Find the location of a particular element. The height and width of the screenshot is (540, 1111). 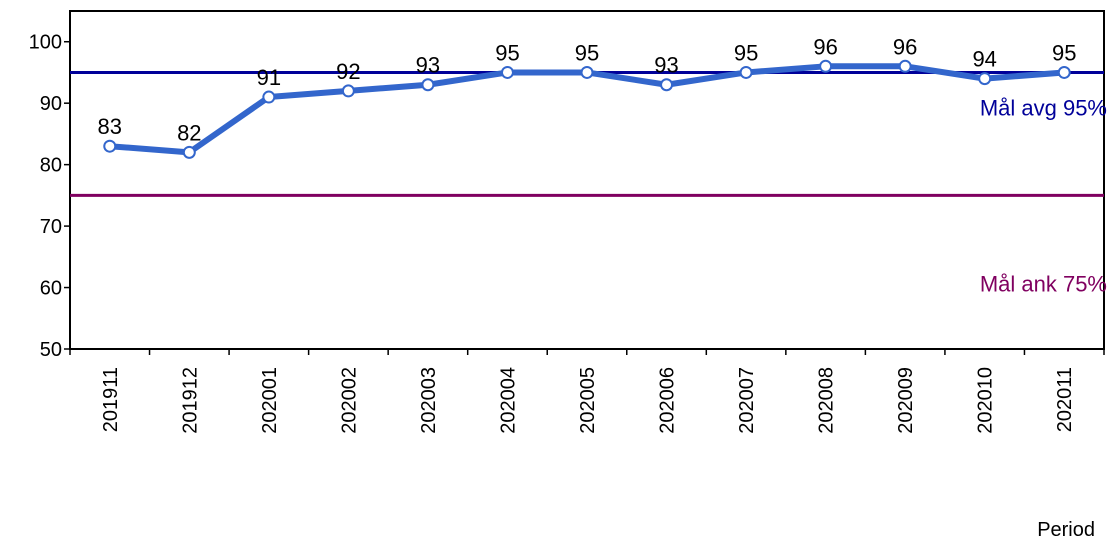

x-tick-label: 201912 is located at coordinates (190, 400).